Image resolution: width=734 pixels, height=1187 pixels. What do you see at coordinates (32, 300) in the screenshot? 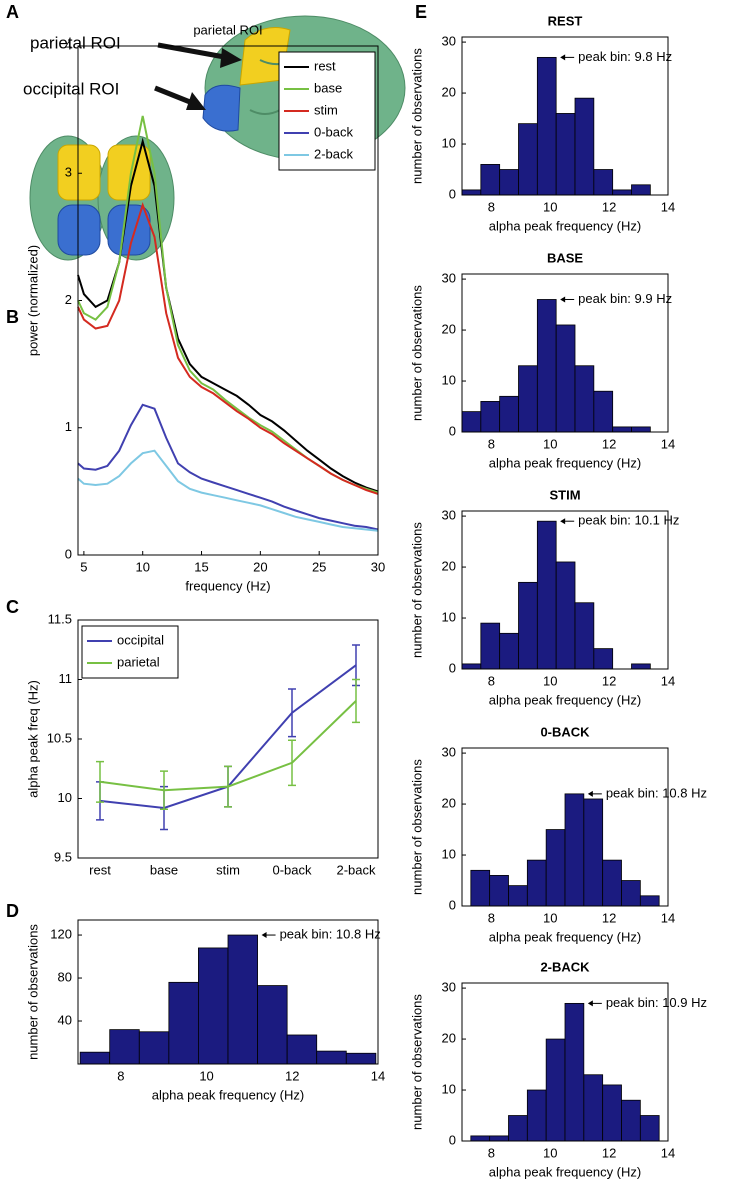
I see `y-axis-label: power (normalized)` at bounding box center [32, 300].